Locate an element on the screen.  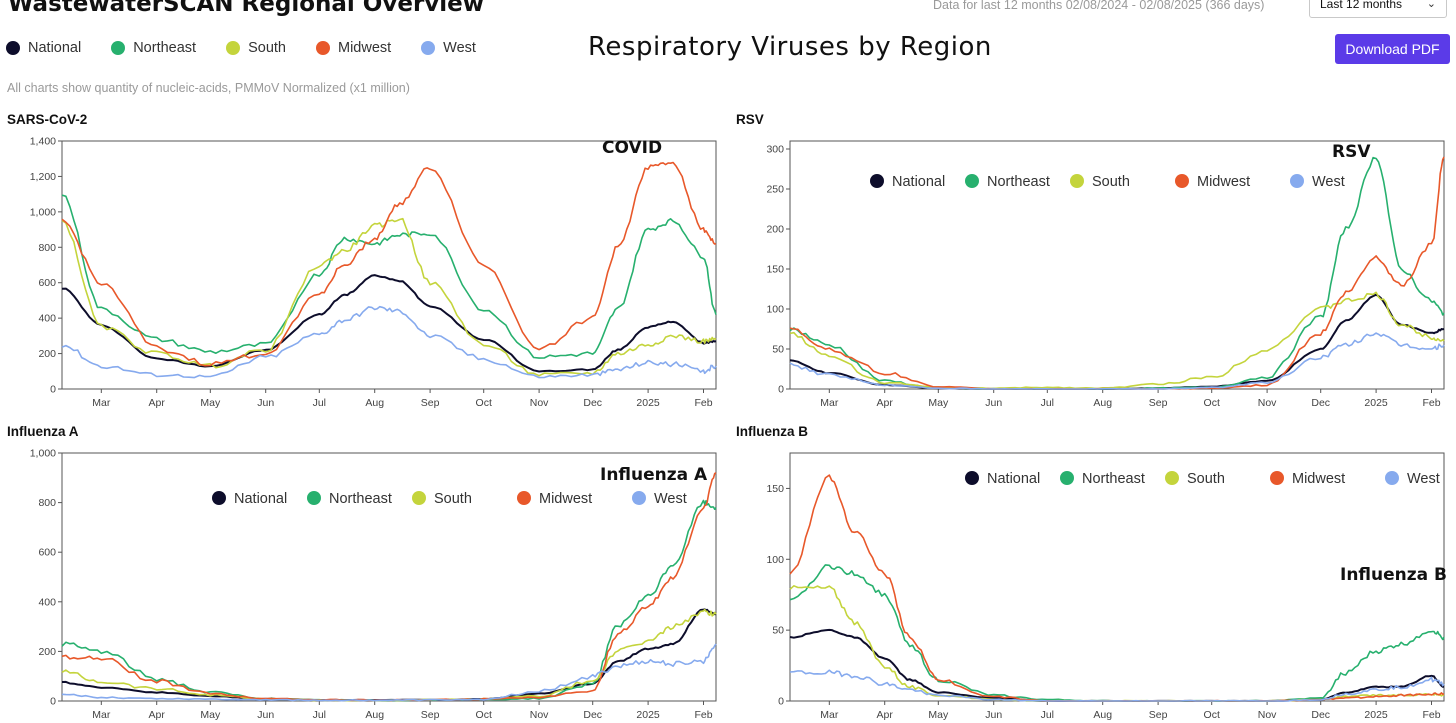
y-tick-label: 600 is located at coordinates (47, 283).